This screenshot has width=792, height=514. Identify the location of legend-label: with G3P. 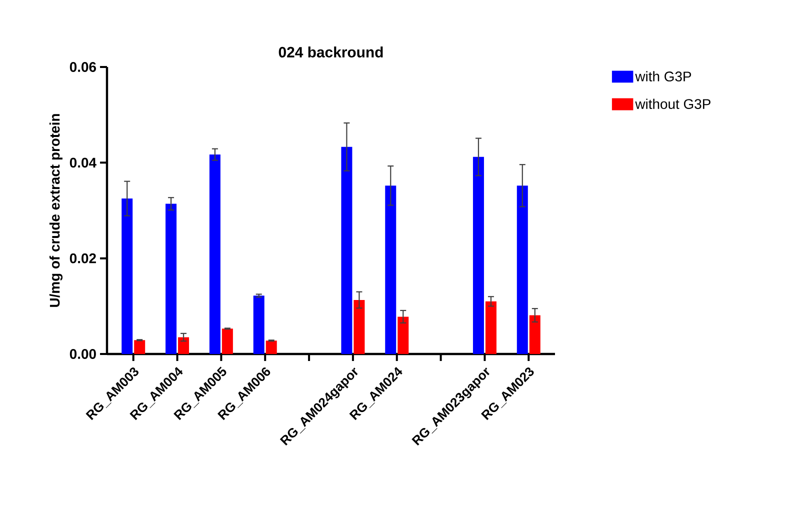
(663, 76).